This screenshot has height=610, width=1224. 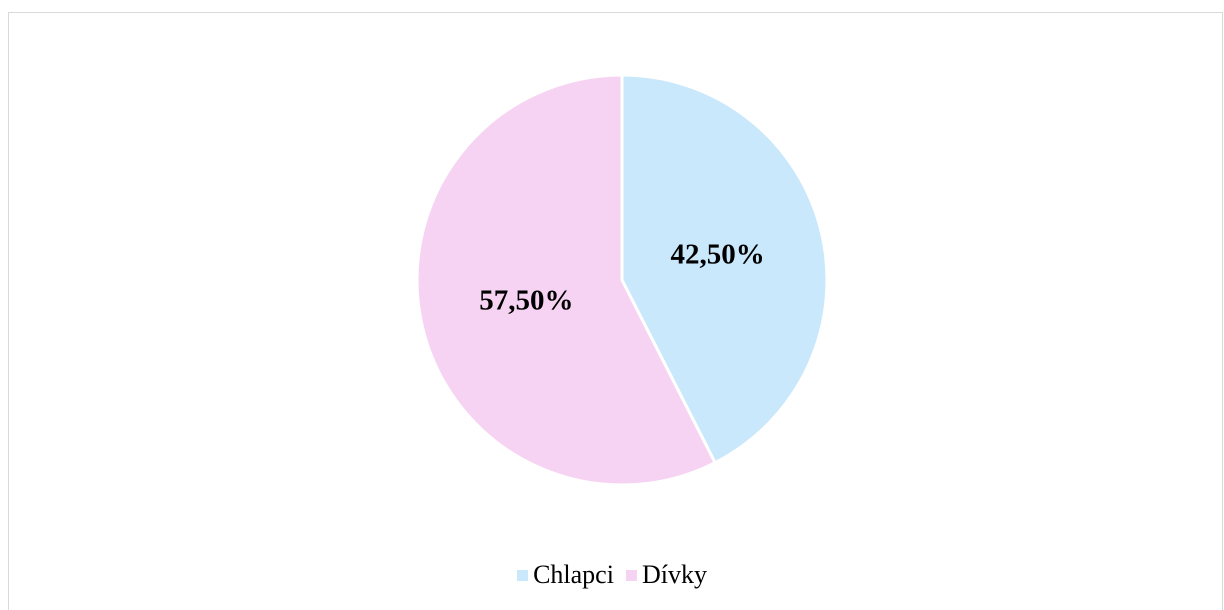 What do you see at coordinates (674, 574) in the screenshot?
I see `legend-label: Dívky` at bounding box center [674, 574].